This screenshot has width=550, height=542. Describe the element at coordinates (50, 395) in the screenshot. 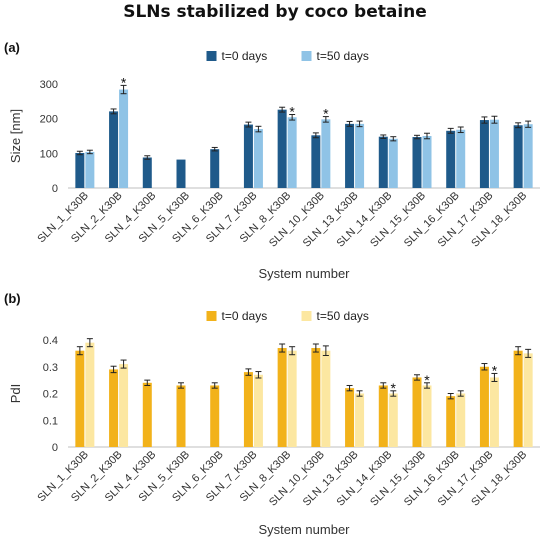

I see `y-tick-label: 0.2` at that location.